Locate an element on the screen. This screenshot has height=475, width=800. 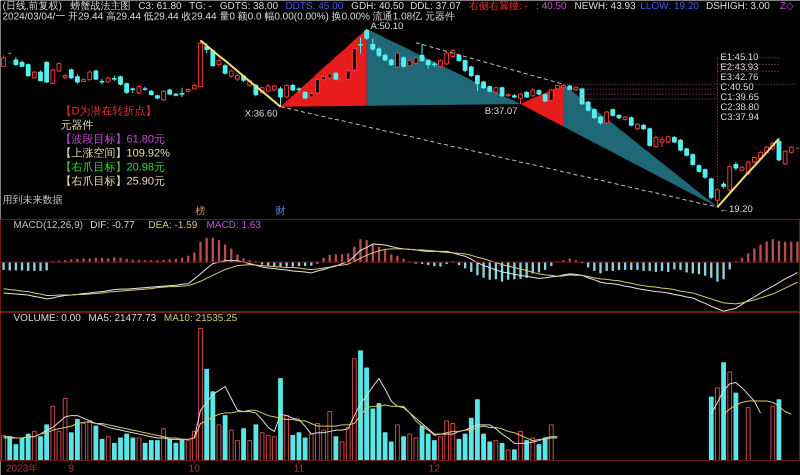
text: 螃蟹战法主图 is located at coordinates (100, 6).